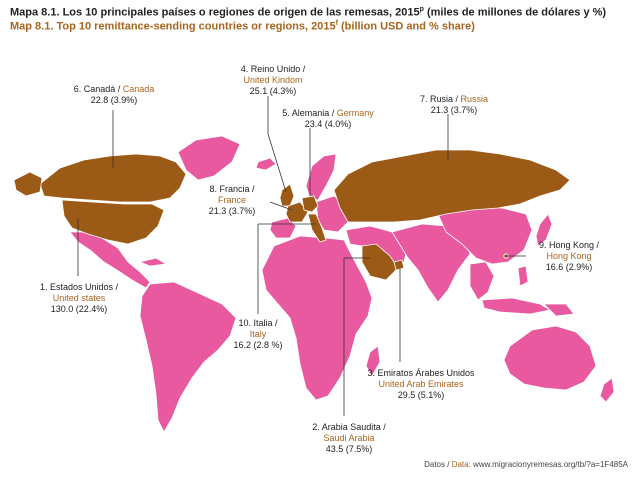  What do you see at coordinates (559, 310) in the screenshot?
I see `new-guinea-shape` at bounding box center [559, 310].